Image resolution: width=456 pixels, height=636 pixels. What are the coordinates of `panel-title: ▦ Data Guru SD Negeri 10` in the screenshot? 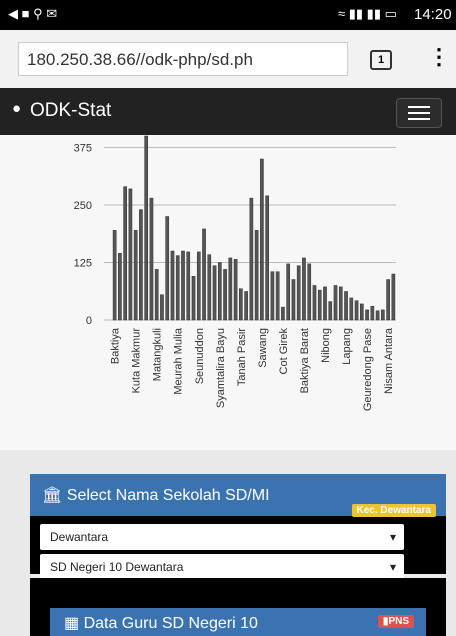 It's located at (161, 623).